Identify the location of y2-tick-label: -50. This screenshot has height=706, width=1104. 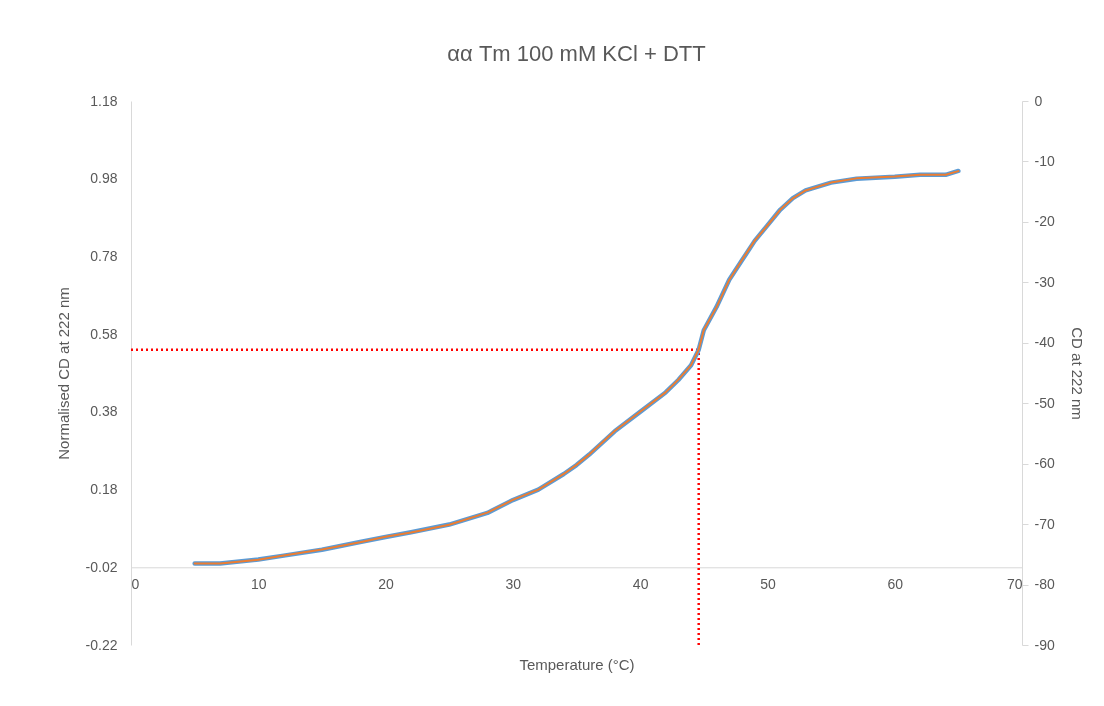
(1044, 402).